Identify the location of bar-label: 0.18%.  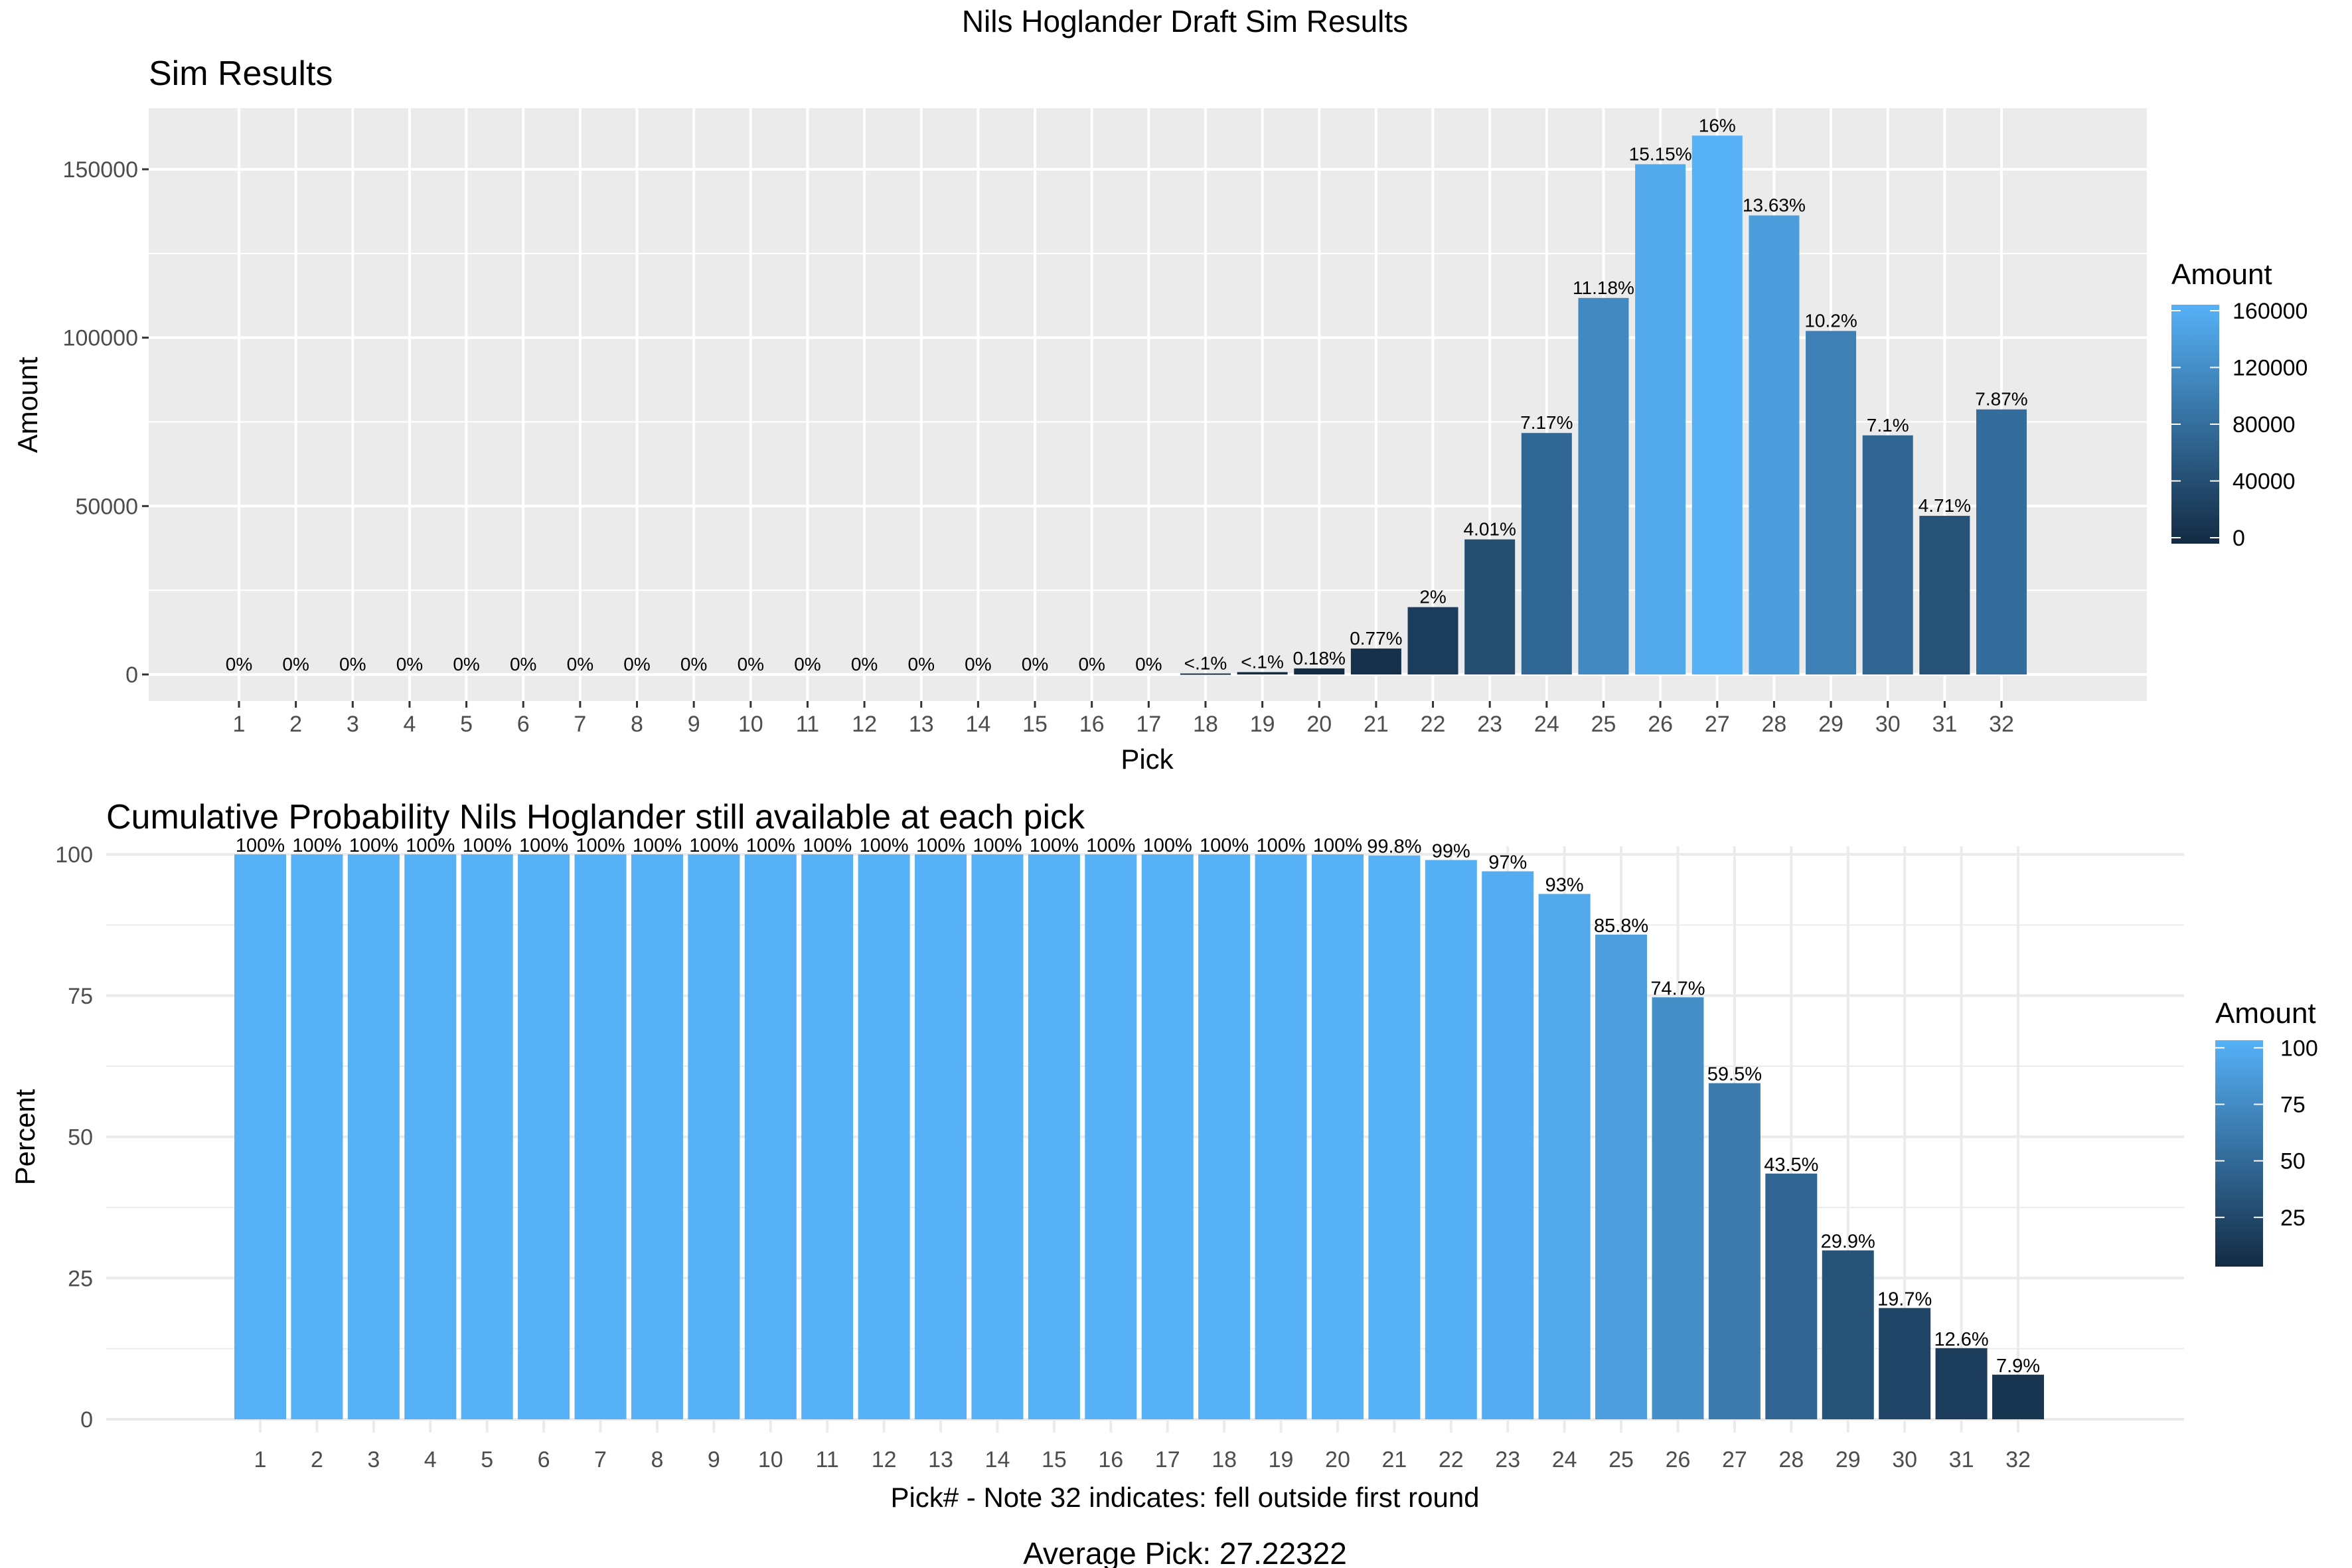
(1320, 658).